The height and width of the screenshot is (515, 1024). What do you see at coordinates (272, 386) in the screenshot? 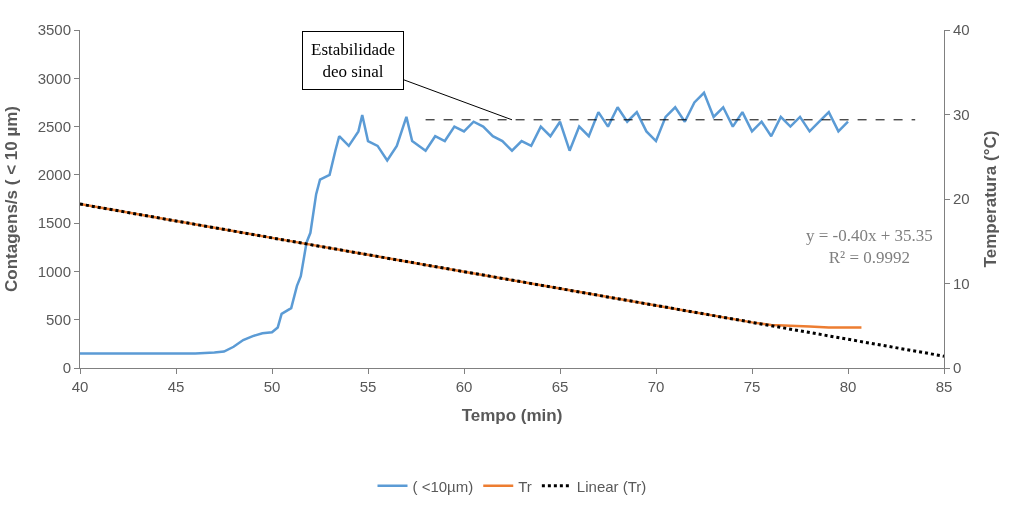
I see `x-tick-label: 50` at bounding box center [272, 386].